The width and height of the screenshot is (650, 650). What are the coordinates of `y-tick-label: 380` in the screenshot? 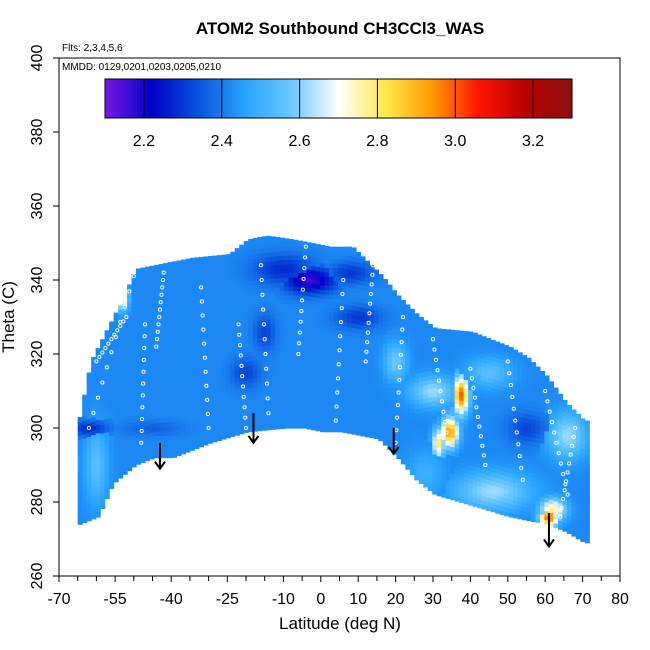 It's located at (37, 132).